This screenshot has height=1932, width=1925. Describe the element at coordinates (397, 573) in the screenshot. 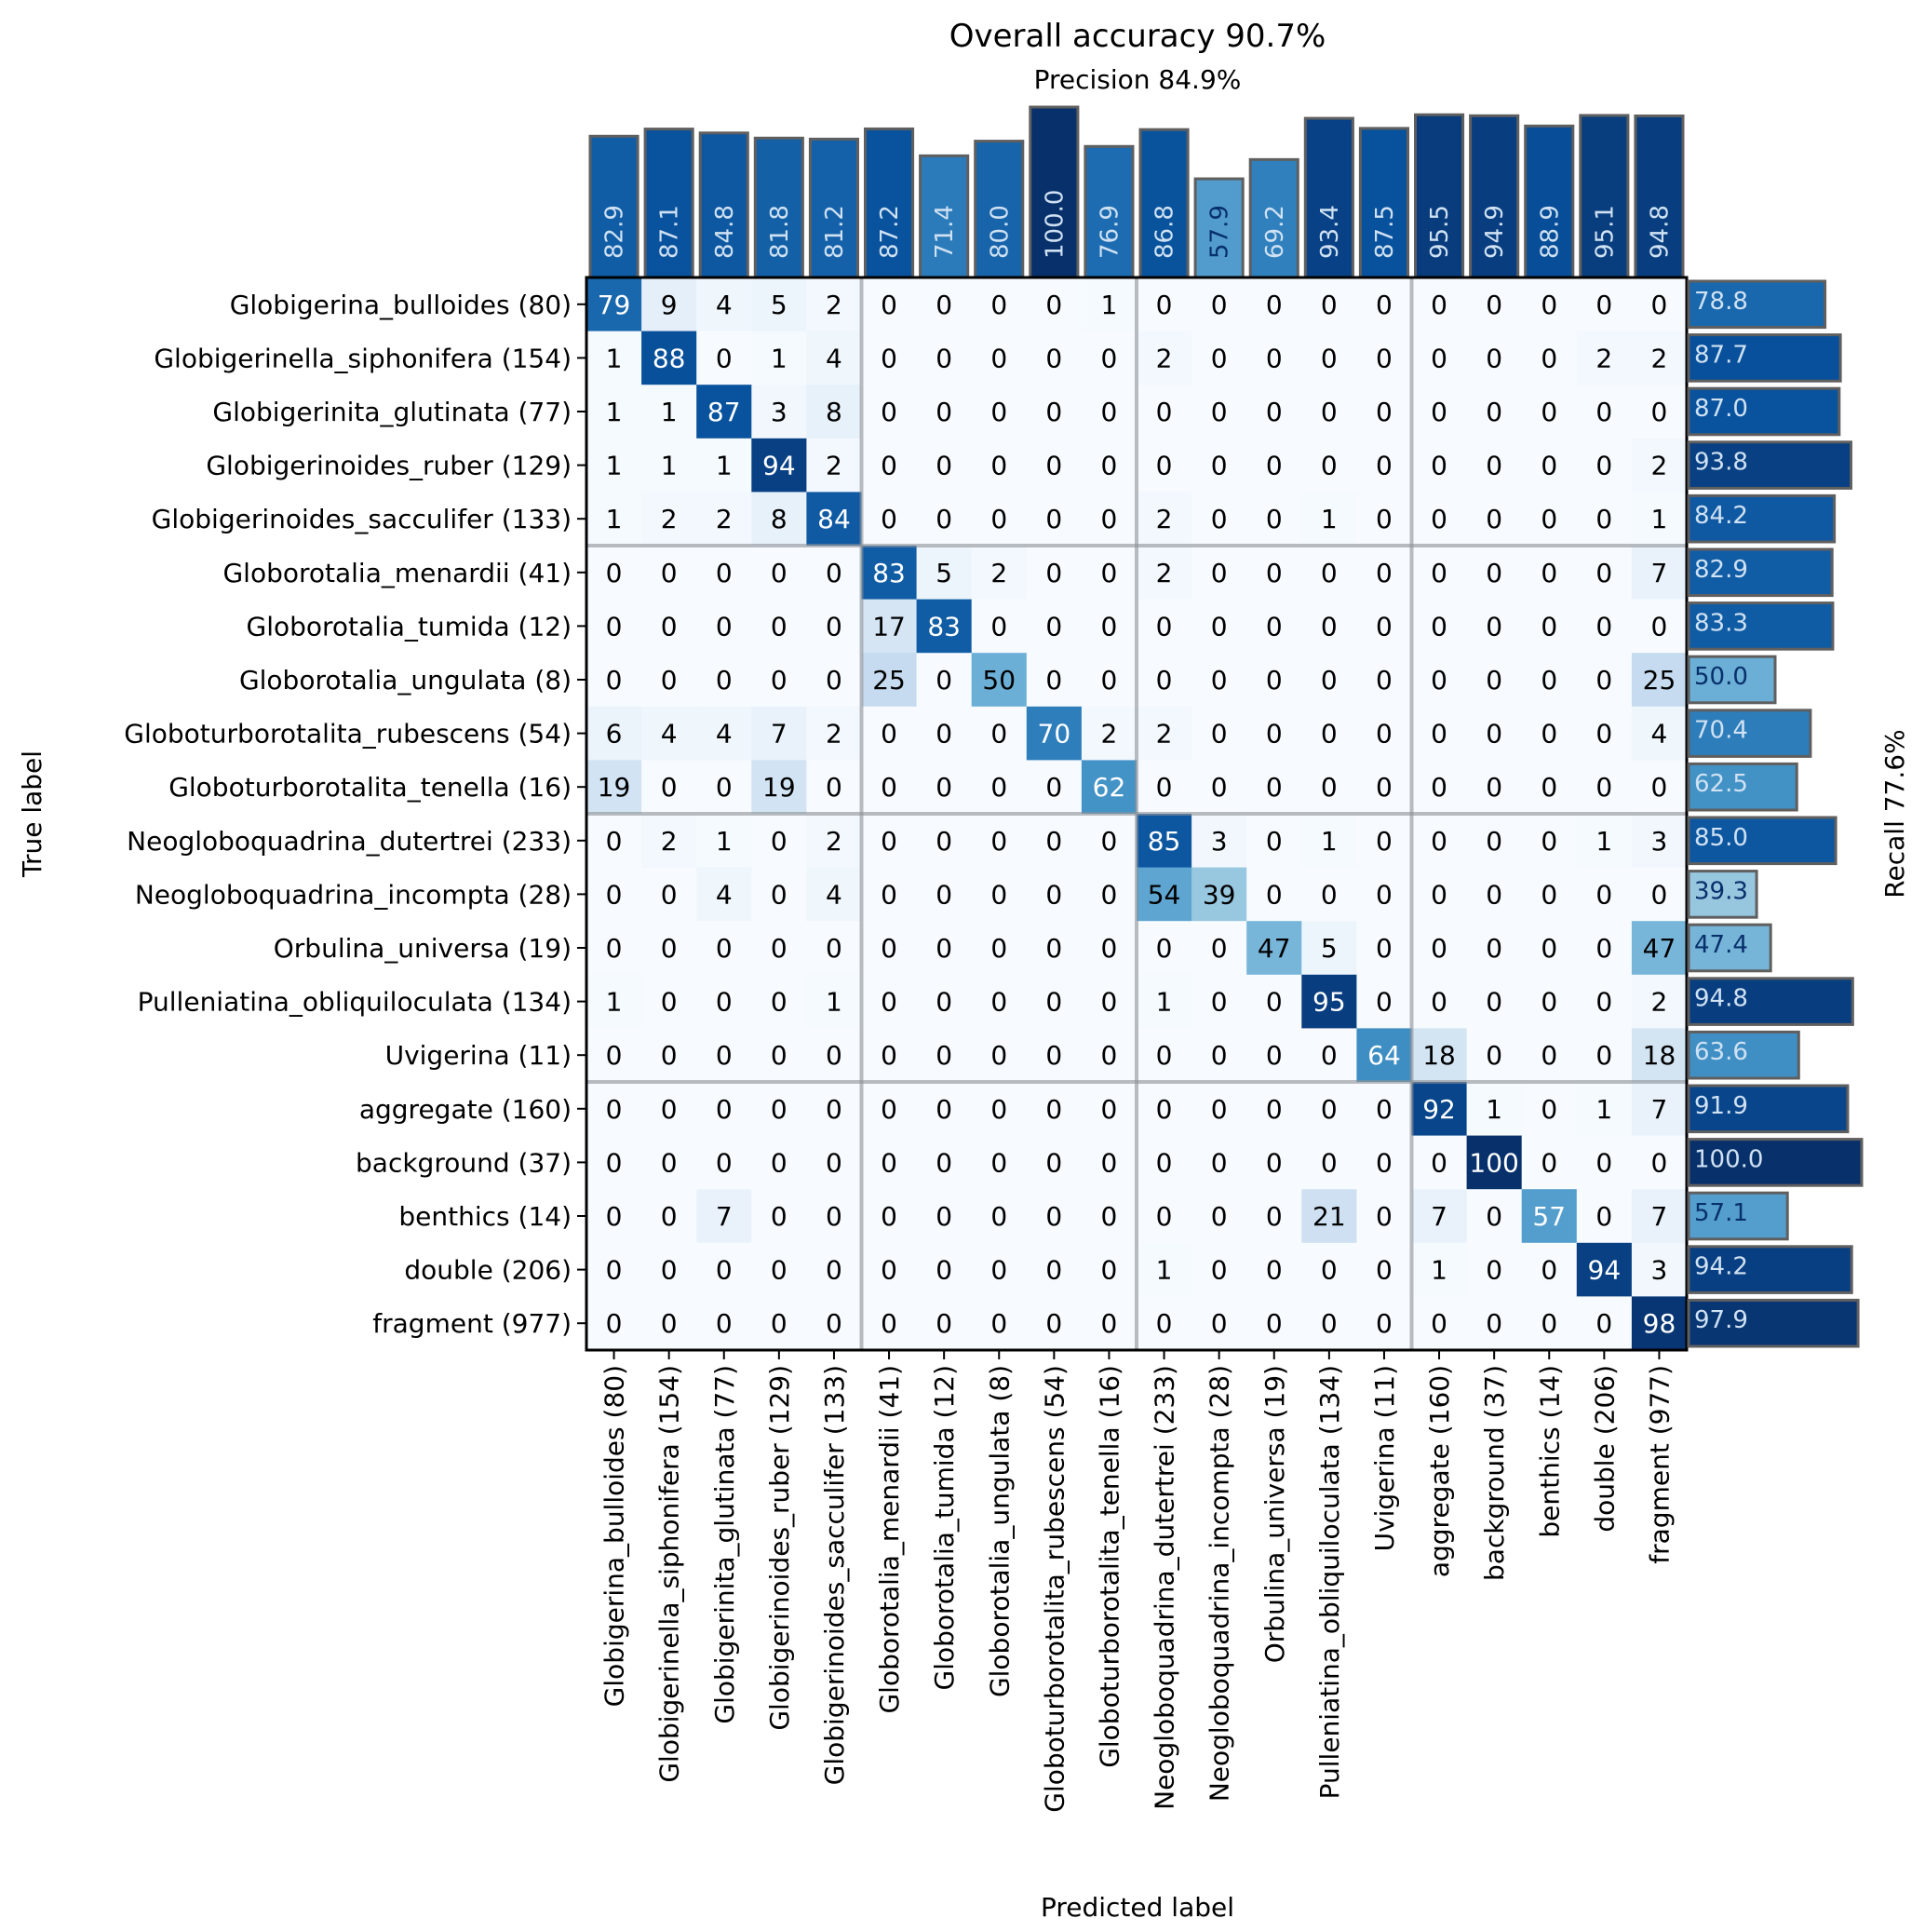

I see `row-label: Globorotalia_menardii (41)` at that location.